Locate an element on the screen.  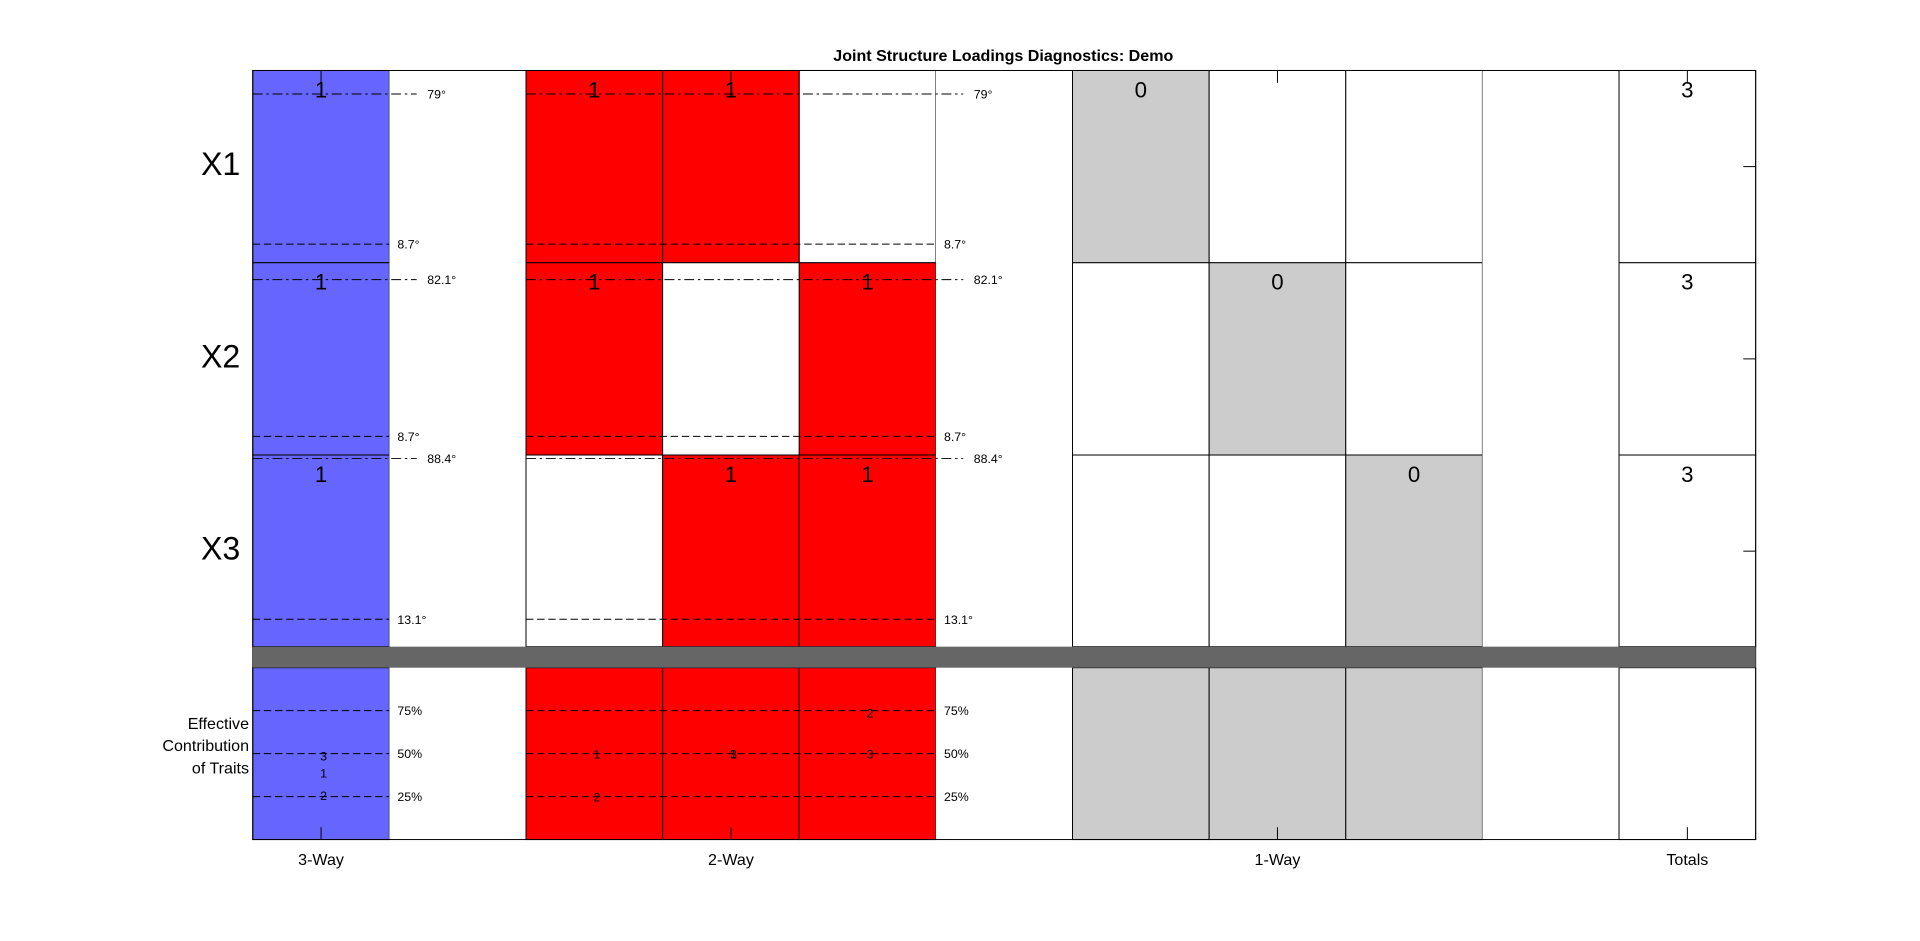
row-label: X3 is located at coordinates (220, 549).